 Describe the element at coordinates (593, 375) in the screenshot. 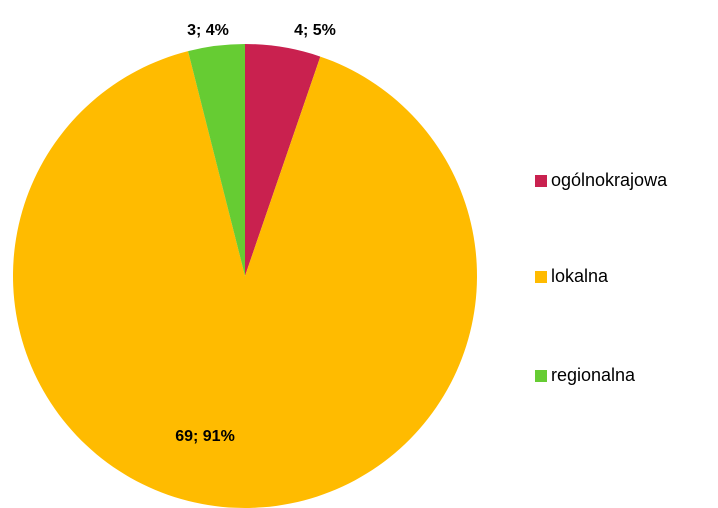

I see `legend-label: regionalna` at that location.